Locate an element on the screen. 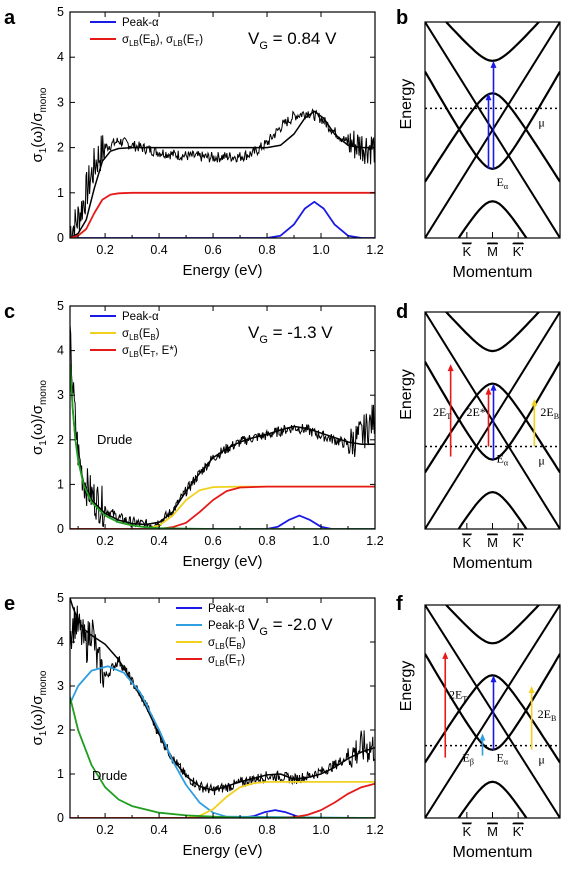 The image size is (582, 872). panel-letter-c: c is located at coordinates (9, 312).